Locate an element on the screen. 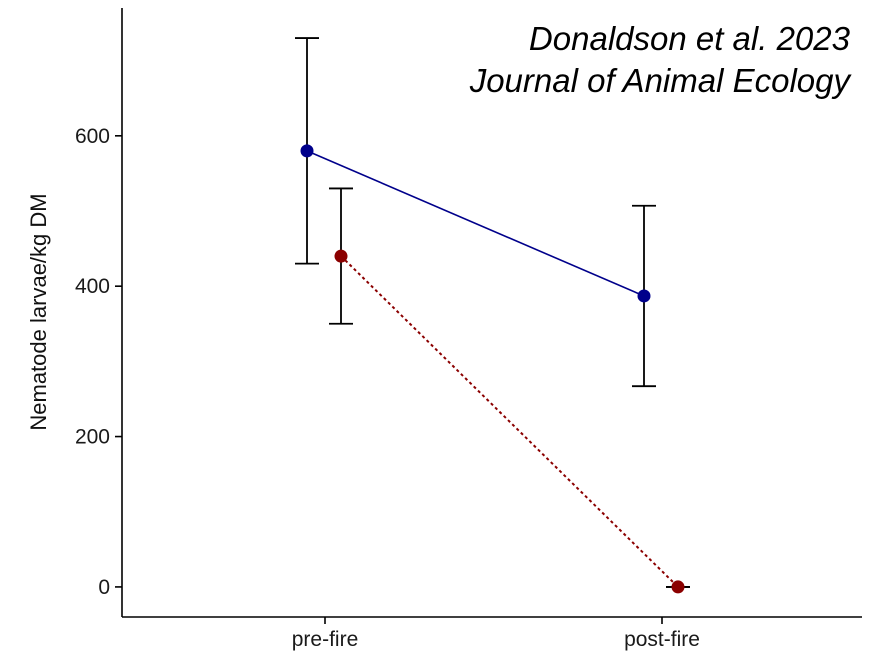 Image resolution: width=884 pixels, height=654 pixels. x-tick-label: post-fire is located at coordinates (662, 639).